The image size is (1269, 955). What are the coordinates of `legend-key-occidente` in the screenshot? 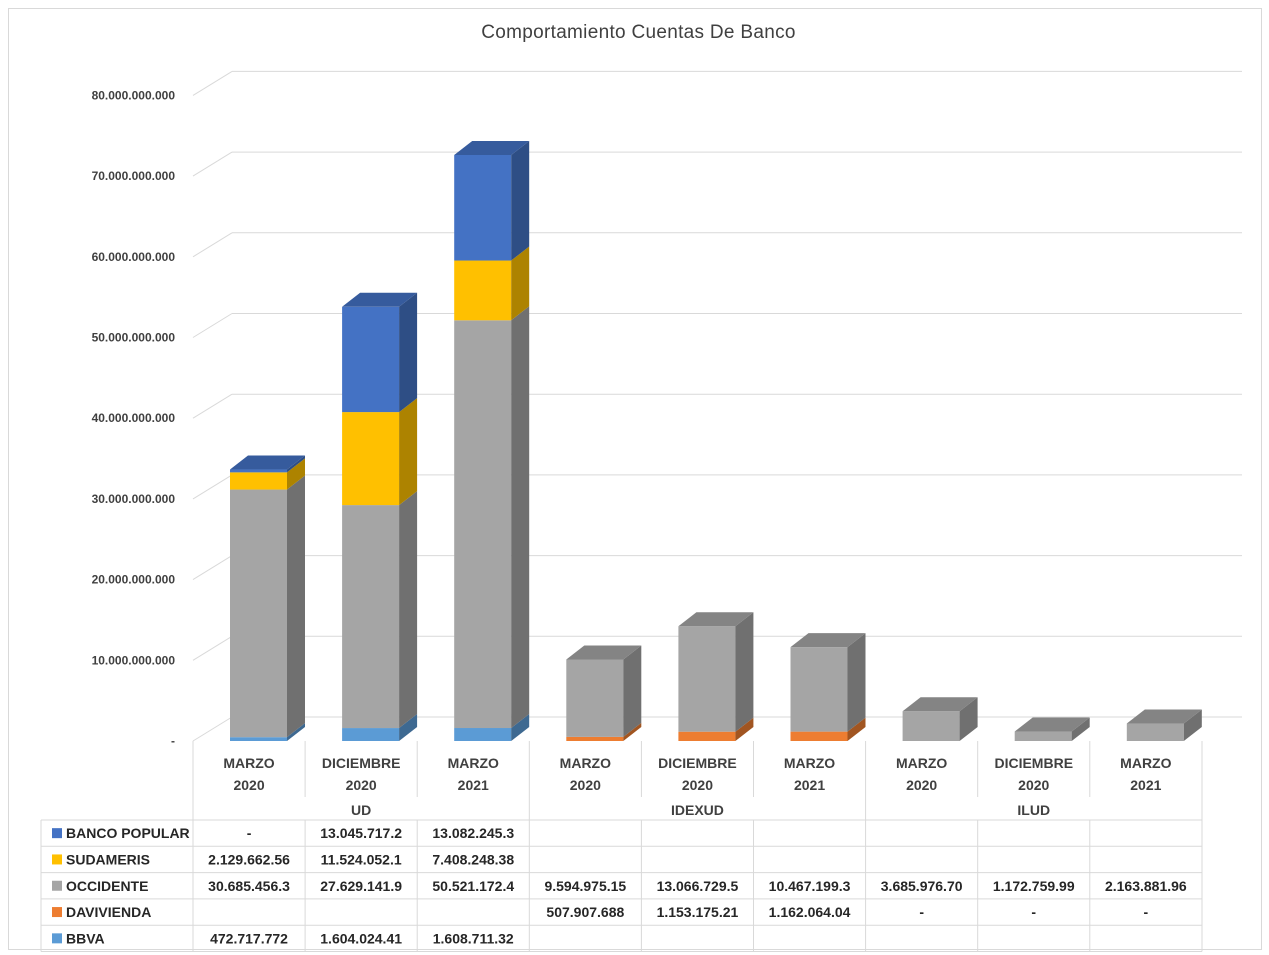 It's located at (57, 885).